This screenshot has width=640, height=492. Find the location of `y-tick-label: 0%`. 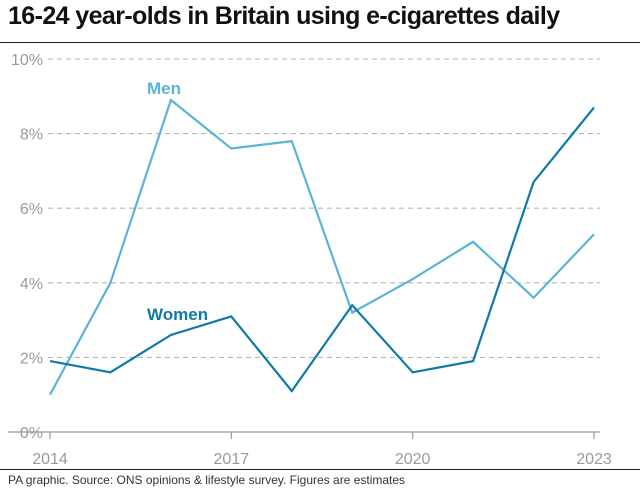

y-tick-label: 0% is located at coordinates (31, 433).